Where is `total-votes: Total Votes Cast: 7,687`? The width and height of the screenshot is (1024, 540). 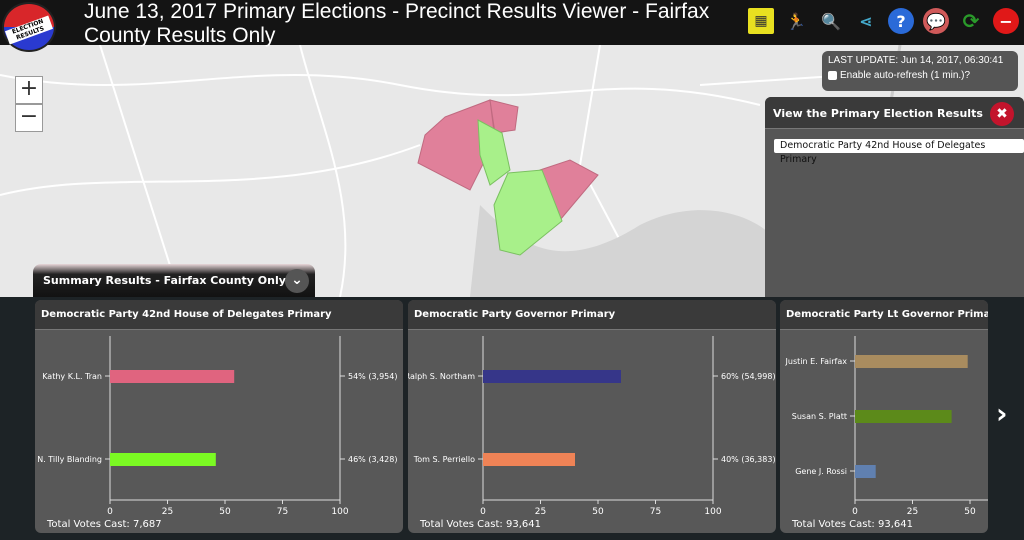 total-votes: Total Votes Cast: 7,687 is located at coordinates (104, 524).